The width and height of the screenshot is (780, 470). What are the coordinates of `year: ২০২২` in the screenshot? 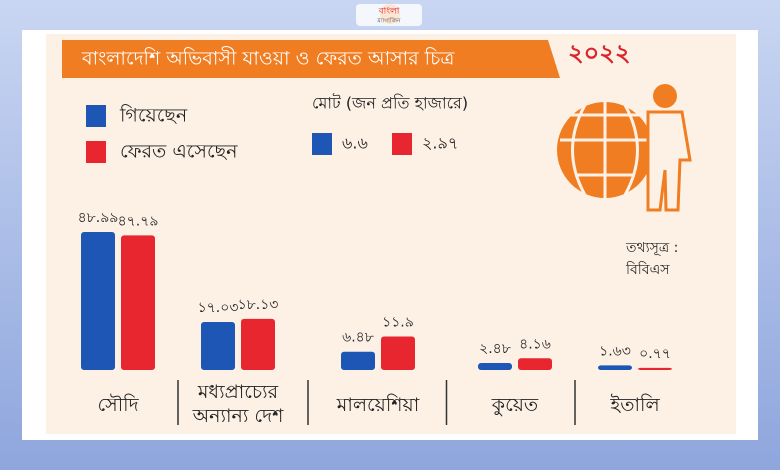 It's located at (599, 53).